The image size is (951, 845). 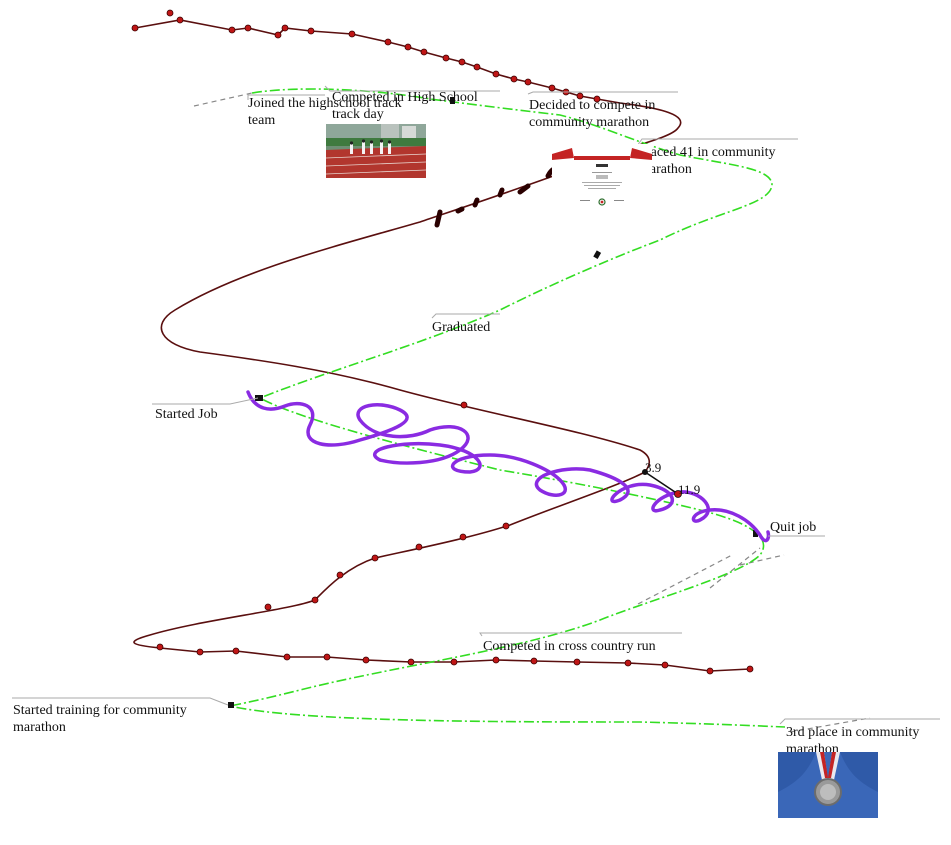 What do you see at coordinates (326, 112) in the screenshot?
I see `event-joined-track: Joined the highschool track team` at bounding box center [326, 112].